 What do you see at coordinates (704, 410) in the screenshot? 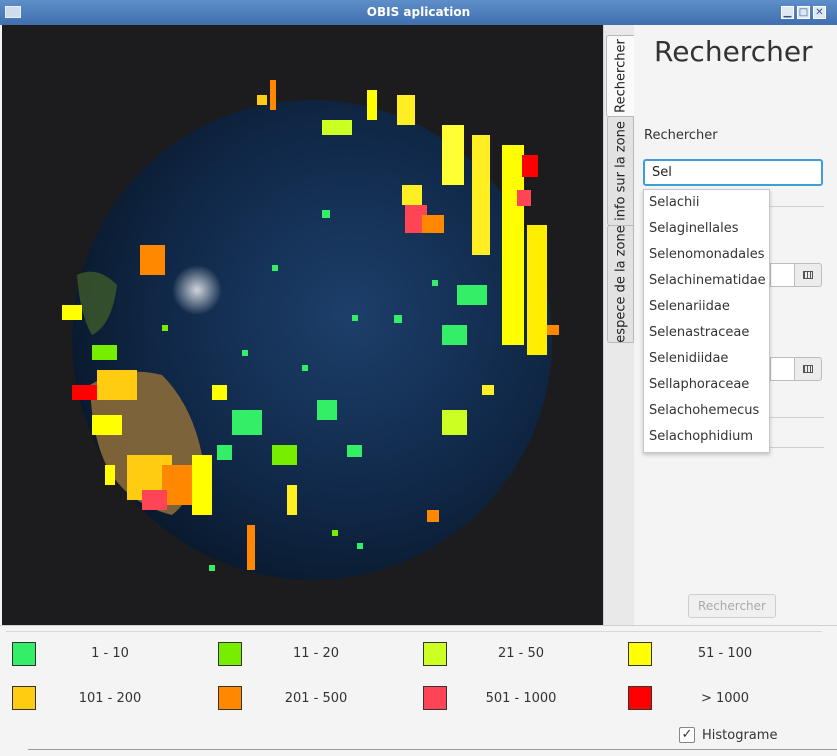
I see `suggestion-item: Selachohemecus` at bounding box center [704, 410].